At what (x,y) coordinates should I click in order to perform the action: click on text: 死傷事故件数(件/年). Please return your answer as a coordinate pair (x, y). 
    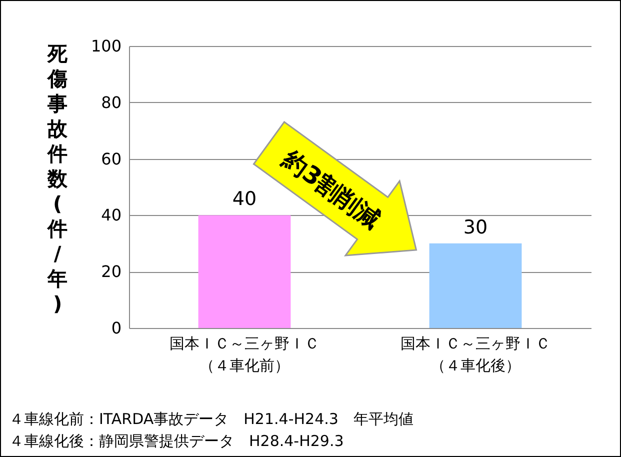
    Looking at the image, I should click on (58, 179).